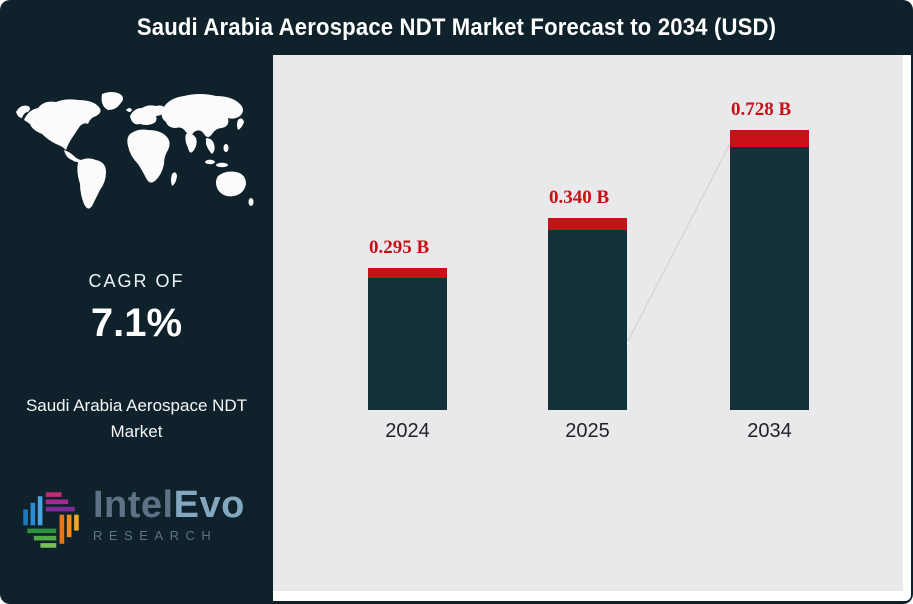 The image size is (913, 604). What do you see at coordinates (112, 101) in the screenshot?
I see `map-greenland` at bounding box center [112, 101].